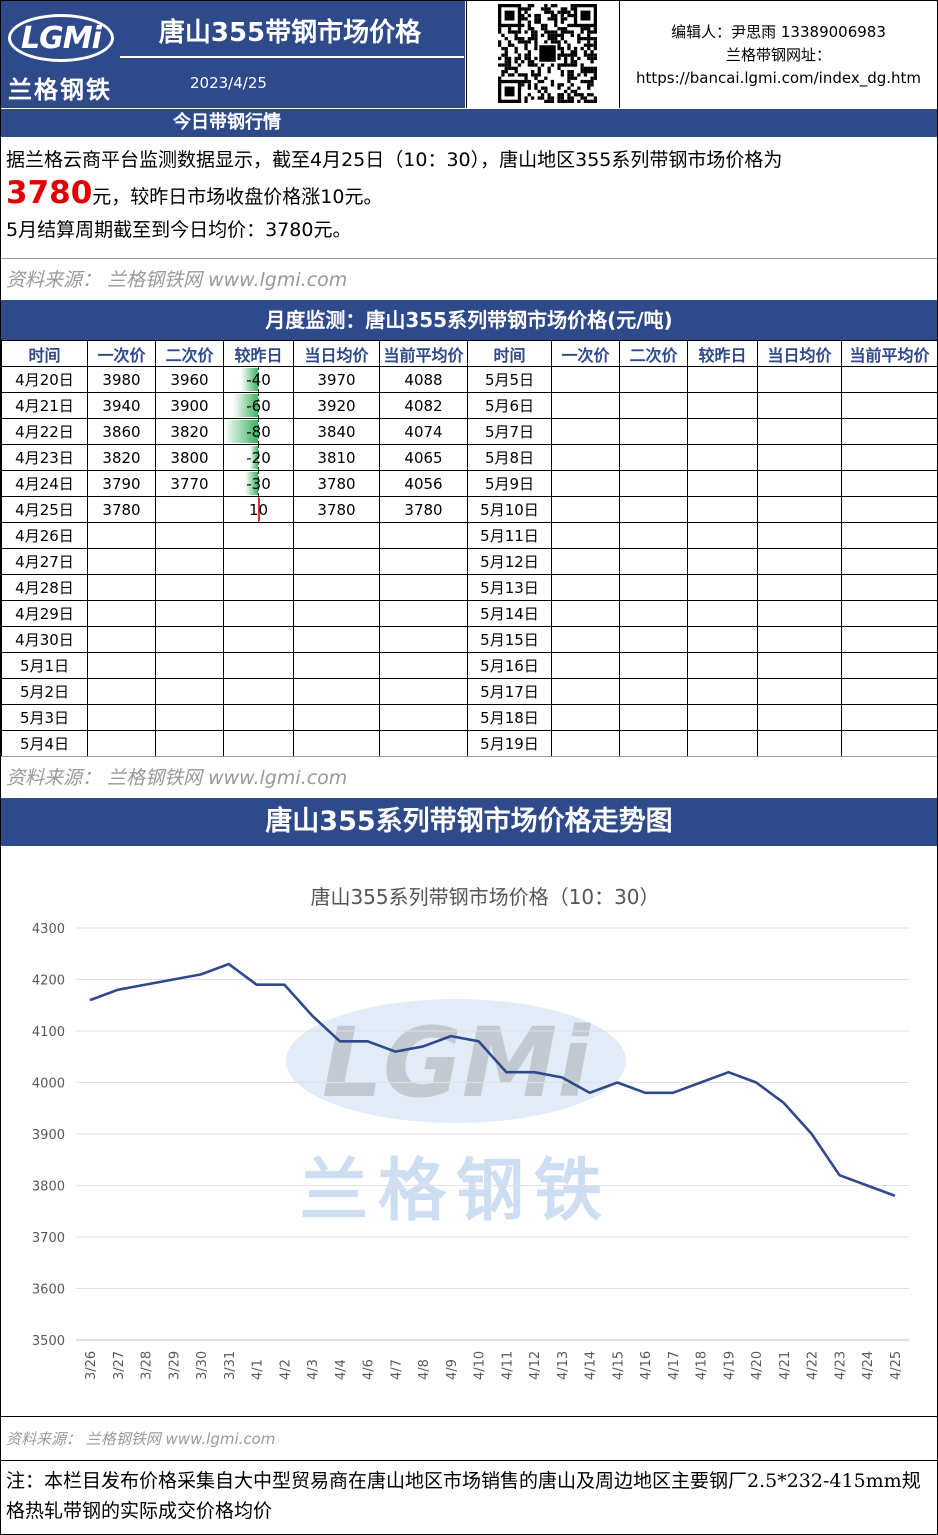 The height and width of the screenshot is (1535, 938). Describe the element at coordinates (563, 1365) in the screenshot. I see `x-tick-label: 4/13` at that location.